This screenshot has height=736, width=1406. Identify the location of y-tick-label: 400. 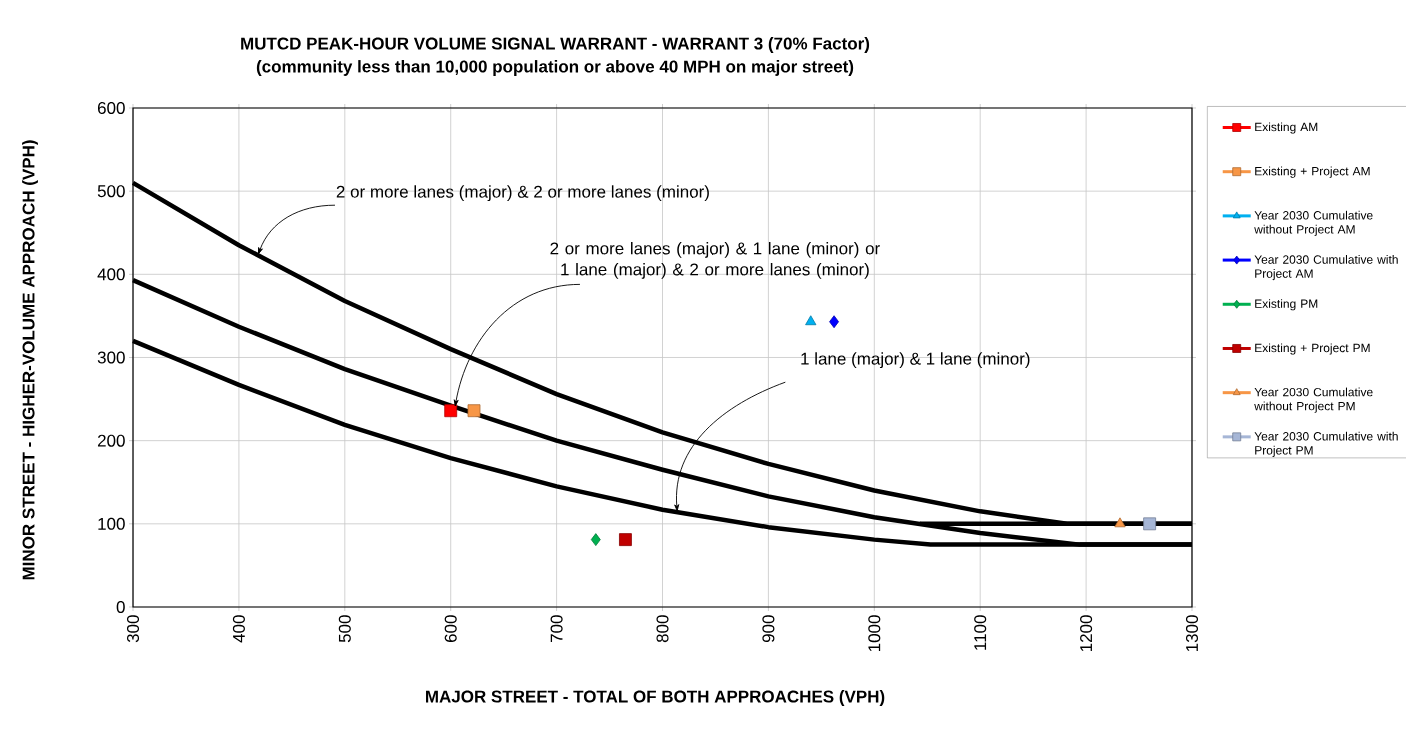
(111, 274).